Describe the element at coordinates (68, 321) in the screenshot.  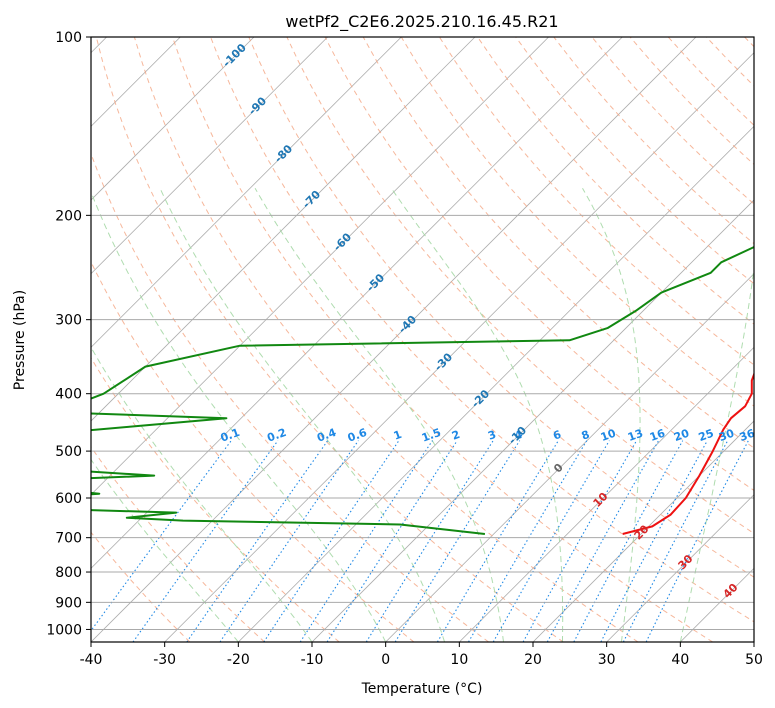
I see `y-tick-label: 300` at that location.